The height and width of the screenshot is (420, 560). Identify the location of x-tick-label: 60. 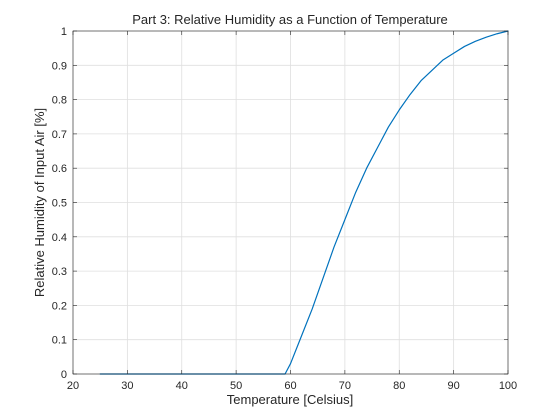
(290, 386).